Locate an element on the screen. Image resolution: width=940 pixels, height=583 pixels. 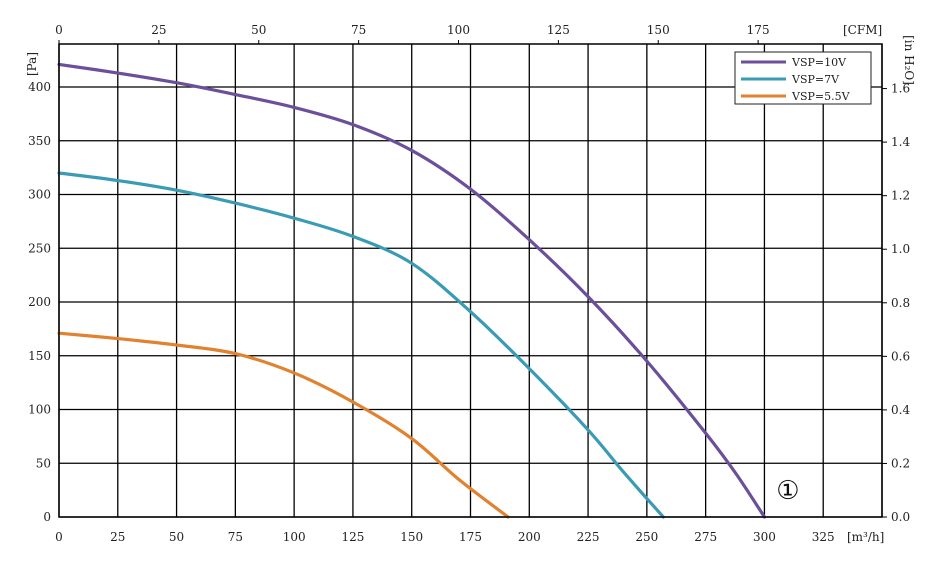
top-tick-label-100: 100 is located at coordinates (458, 30).